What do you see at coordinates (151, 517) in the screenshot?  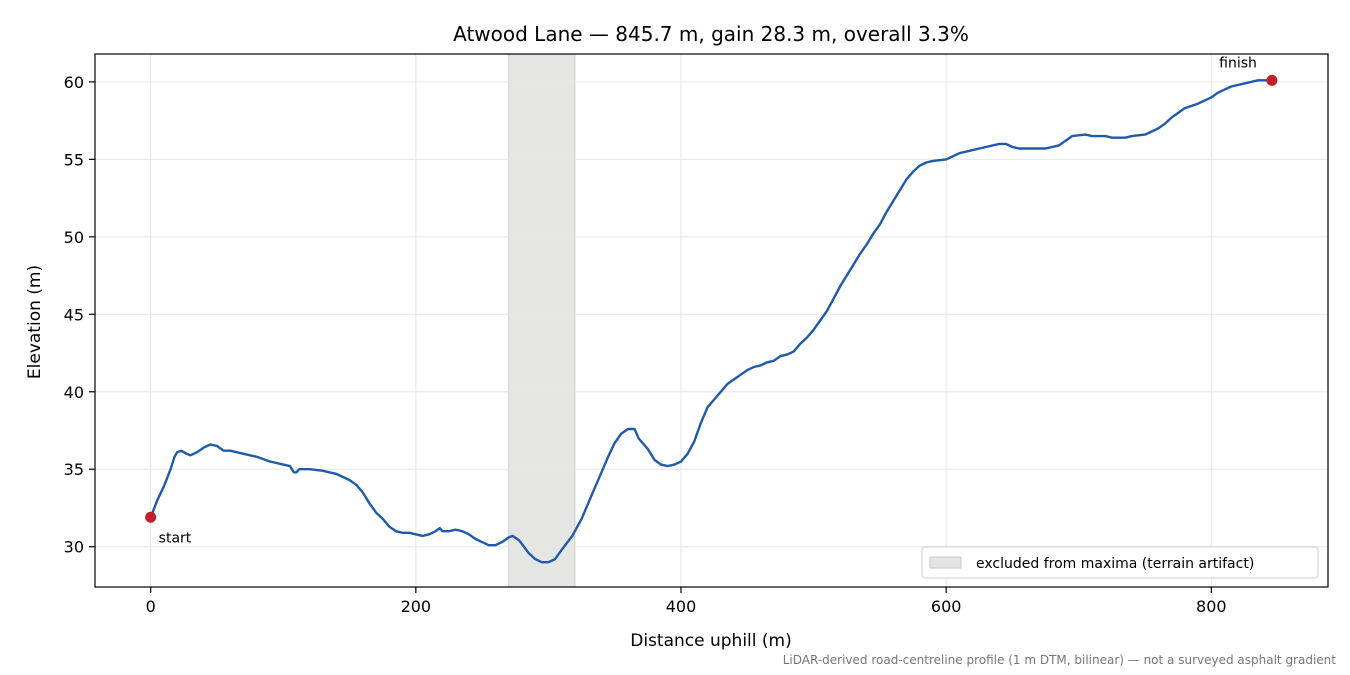 I see `start-marker` at bounding box center [151, 517].